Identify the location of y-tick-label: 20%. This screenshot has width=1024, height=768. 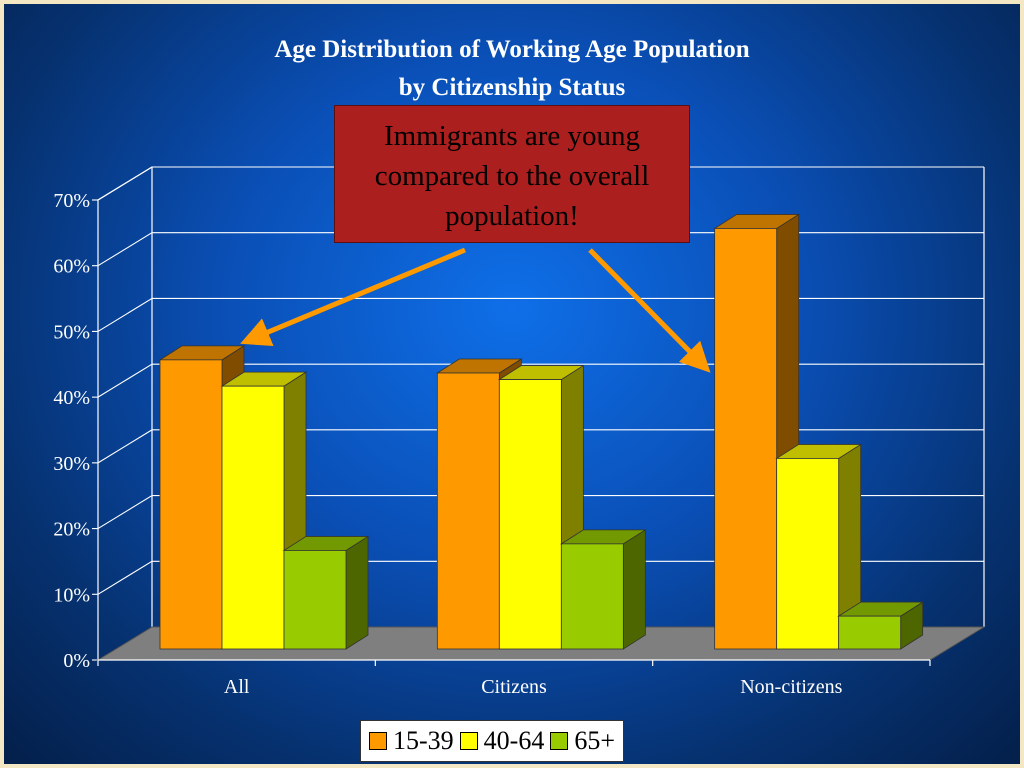
(71, 530).